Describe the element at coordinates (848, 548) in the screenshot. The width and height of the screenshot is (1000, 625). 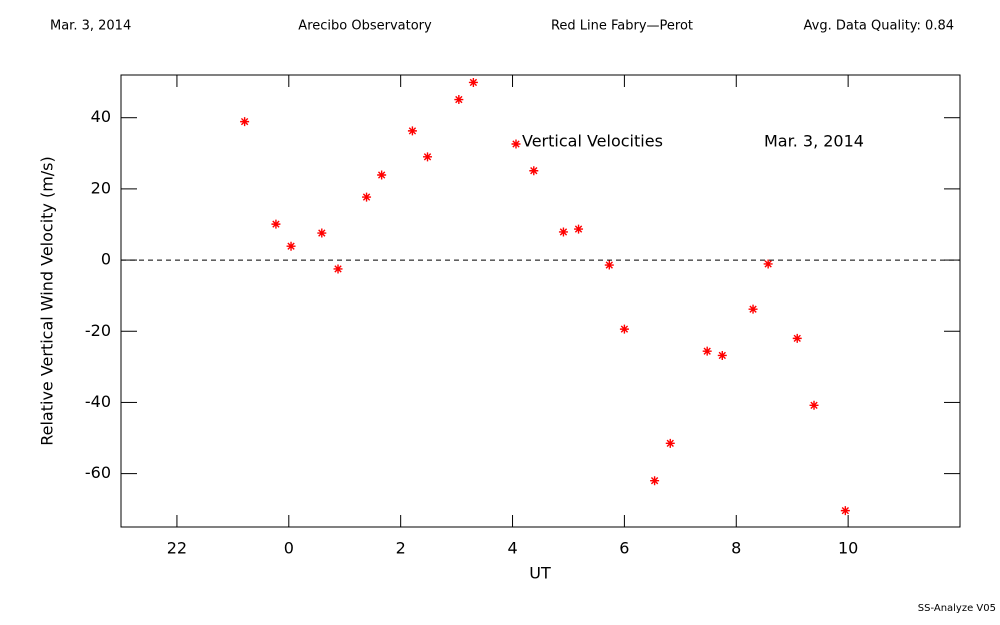
I see `x-tick-label: 10` at that location.